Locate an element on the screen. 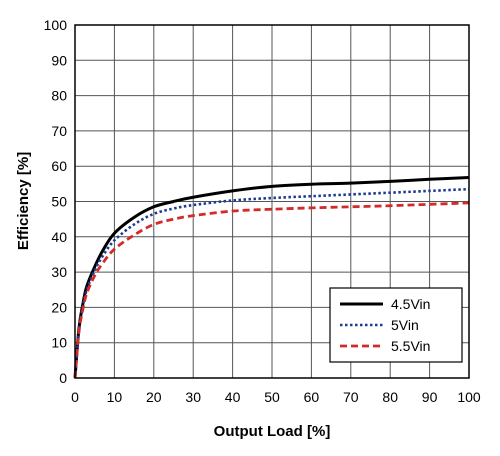 The height and width of the screenshot is (456, 500). x-tick-label: 100 is located at coordinates (469, 397).